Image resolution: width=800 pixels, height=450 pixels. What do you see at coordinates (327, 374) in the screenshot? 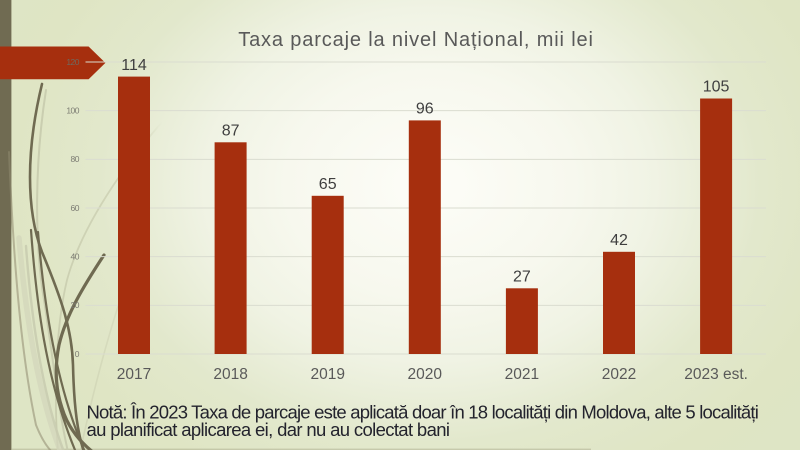
I see `svg-text: 2019` at bounding box center [327, 374].